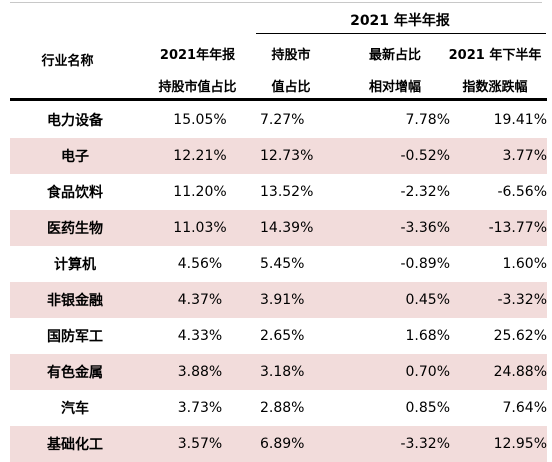 This screenshot has width=552, height=462. Describe the element at coordinates (276, 2) in the screenshot. I see `top-rule` at that location.